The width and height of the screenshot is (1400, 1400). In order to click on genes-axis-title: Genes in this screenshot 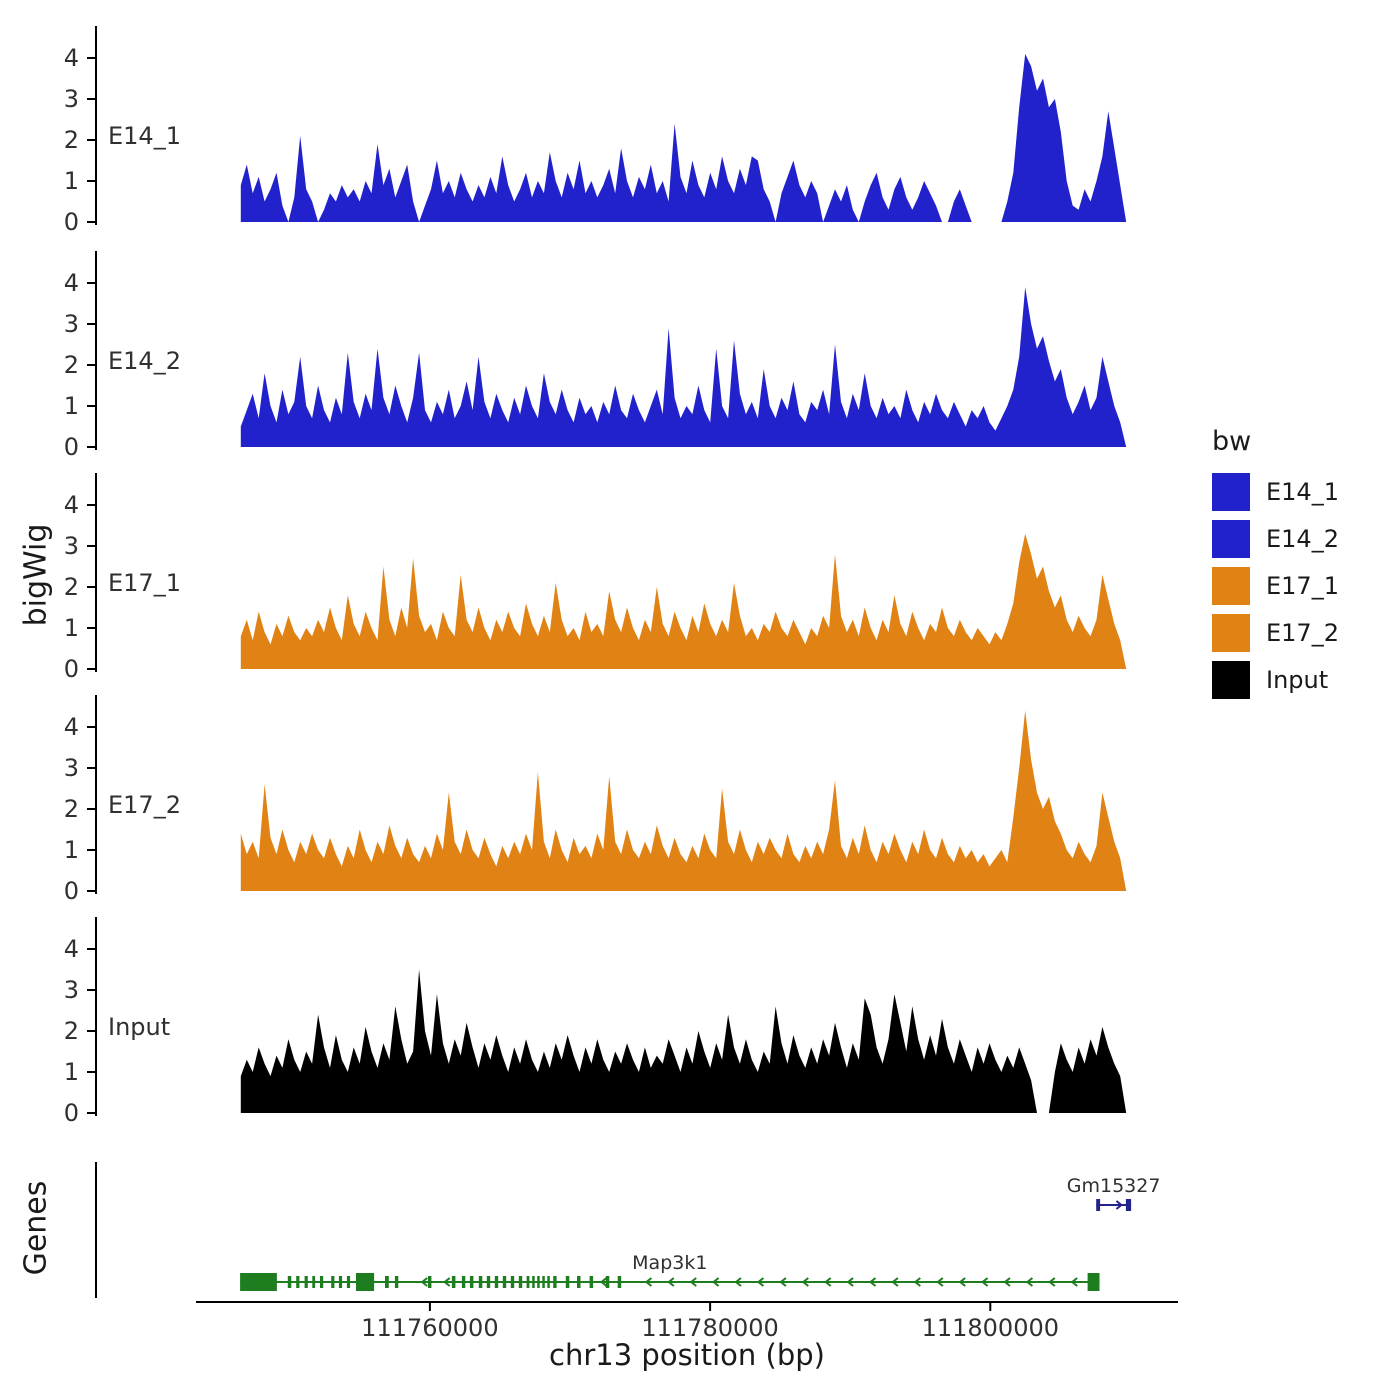, I will do `click(36, 1228)`.